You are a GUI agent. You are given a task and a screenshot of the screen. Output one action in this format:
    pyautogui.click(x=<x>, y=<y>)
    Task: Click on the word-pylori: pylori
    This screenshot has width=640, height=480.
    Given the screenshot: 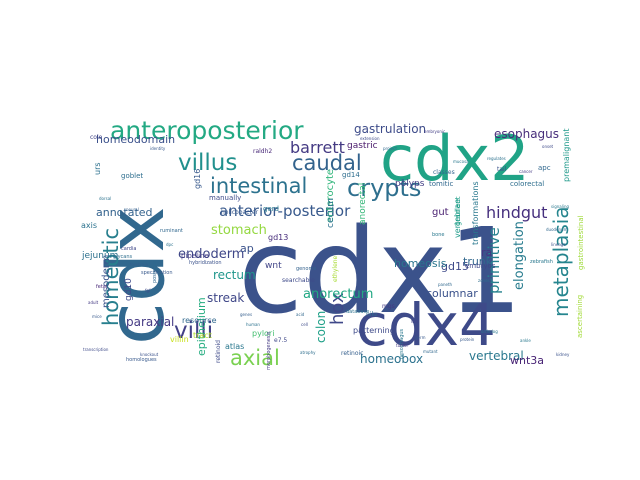 What is the action you would take?
    pyautogui.click(x=263, y=333)
    